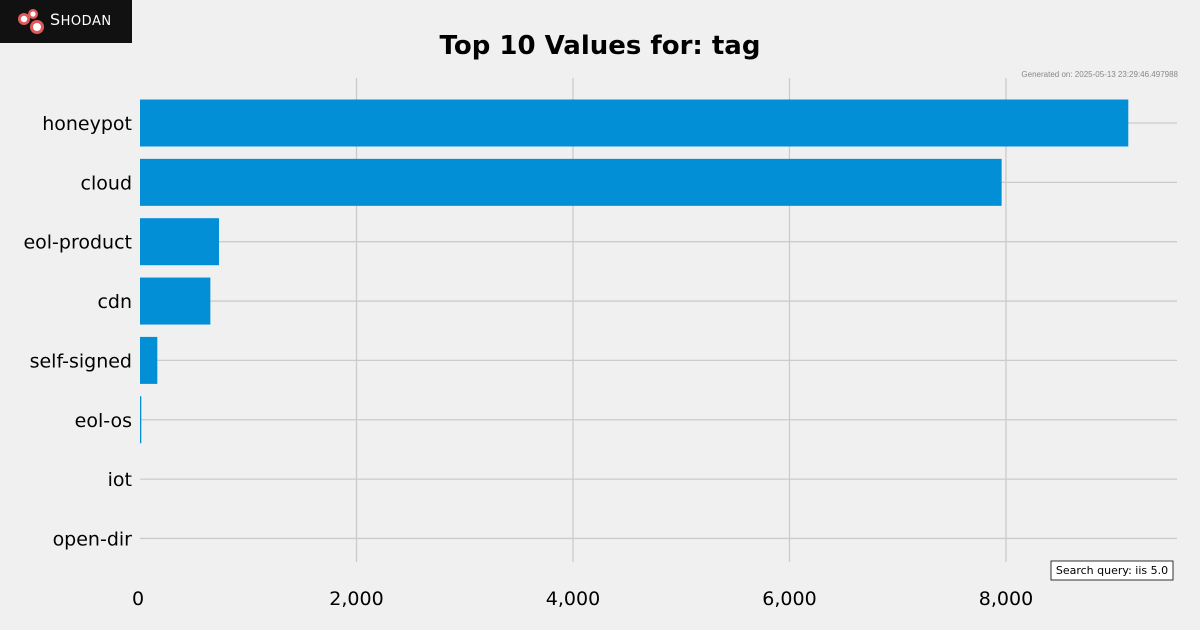 The width and height of the screenshot is (1200, 630). Describe the element at coordinates (120, 480) in the screenshot. I see `category-label: iot` at that location.